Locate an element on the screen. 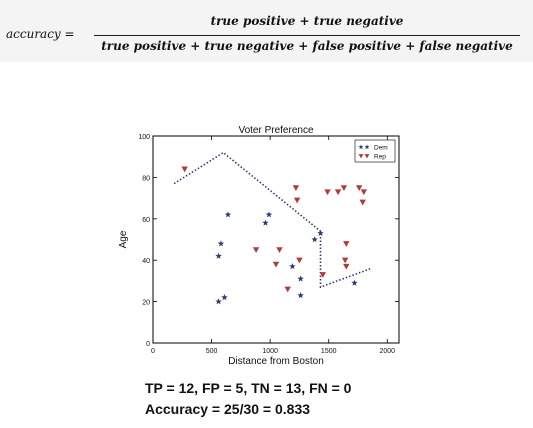 Image resolution: width=533 pixels, height=428 pixels. chart-title: Voter Preference is located at coordinates (275, 130).